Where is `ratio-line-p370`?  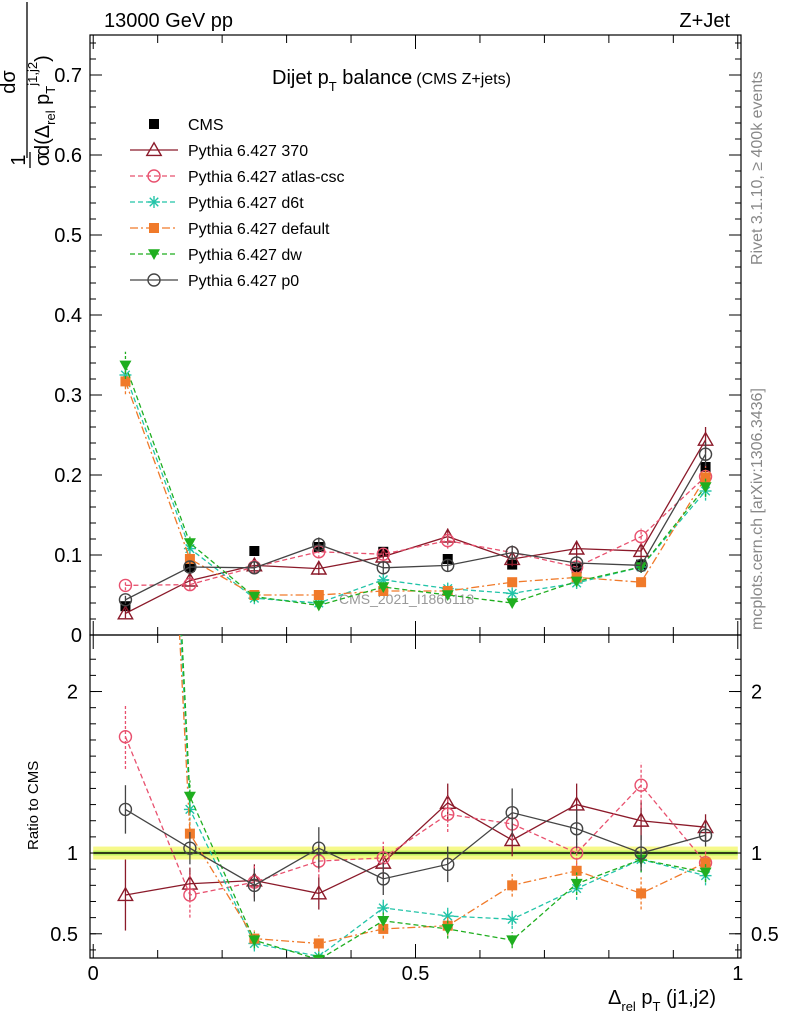 ratio-line-p370 is located at coordinates (415, 849).